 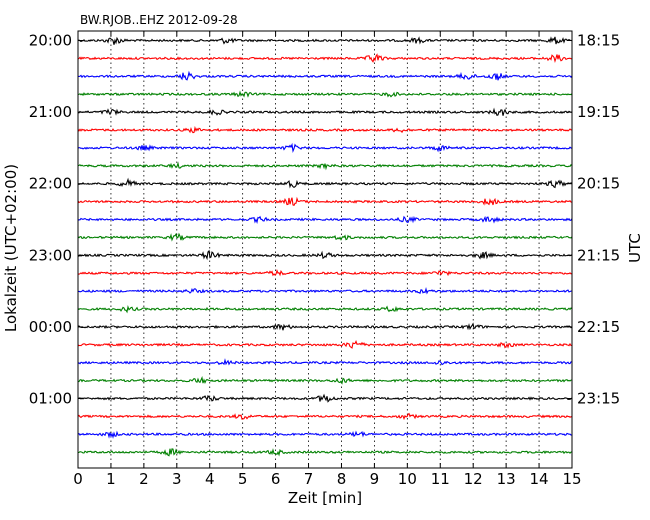 I want to click on left-tick-label: 20:00, so click(x=50, y=41).